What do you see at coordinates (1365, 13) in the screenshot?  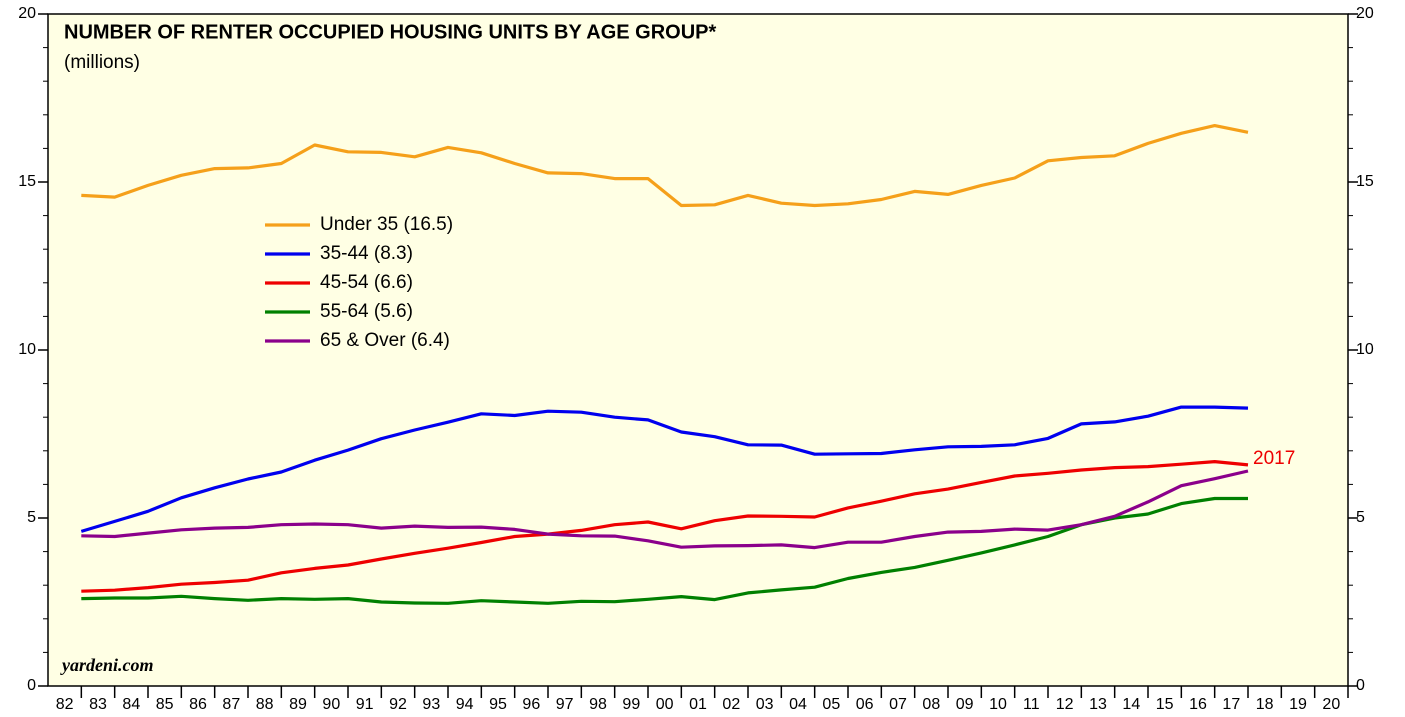 I see `y2-tick-label: 20` at bounding box center [1365, 13].